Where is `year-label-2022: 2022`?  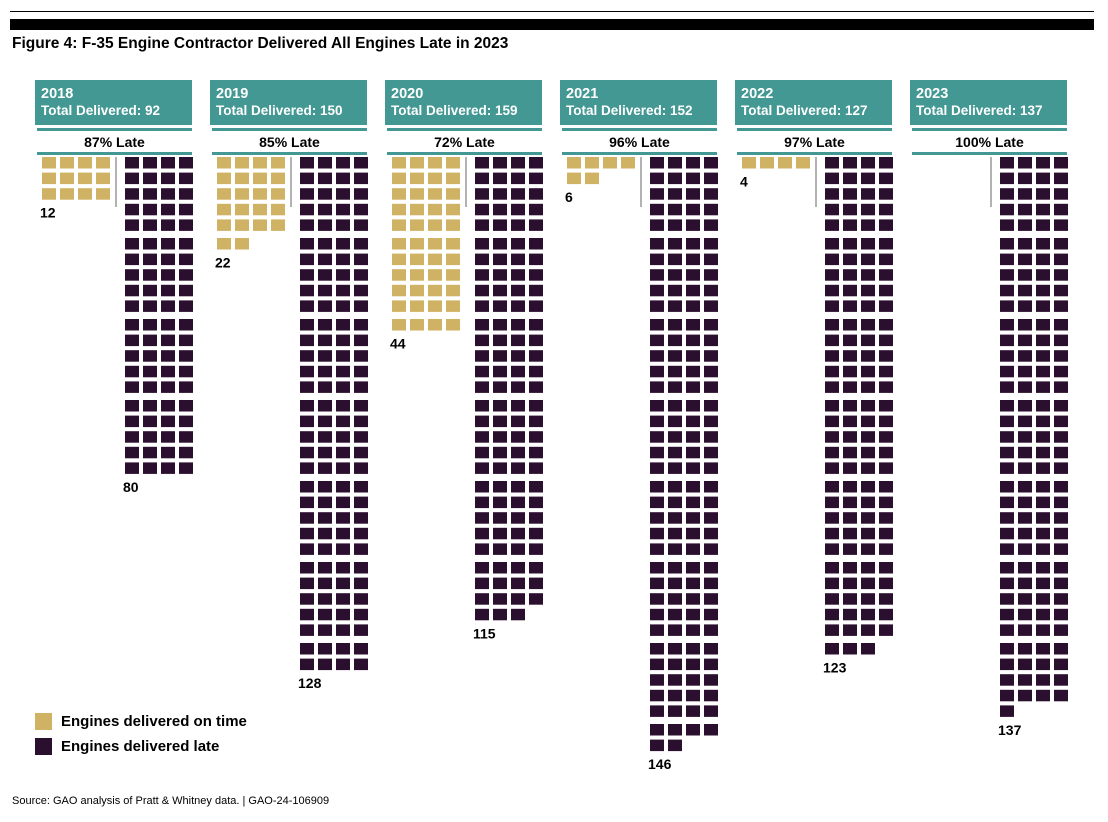 year-label-2022: 2022 is located at coordinates (757, 94).